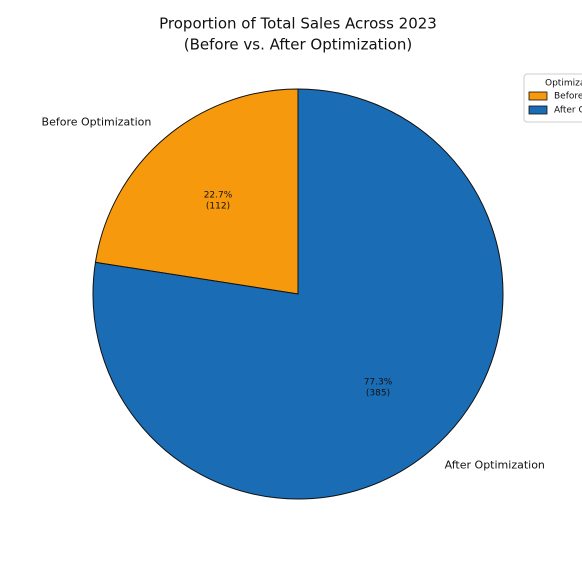 The height and width of the screenshot is (582, 582). I want to click on category-label: Before Optimization, so click(97, 122).